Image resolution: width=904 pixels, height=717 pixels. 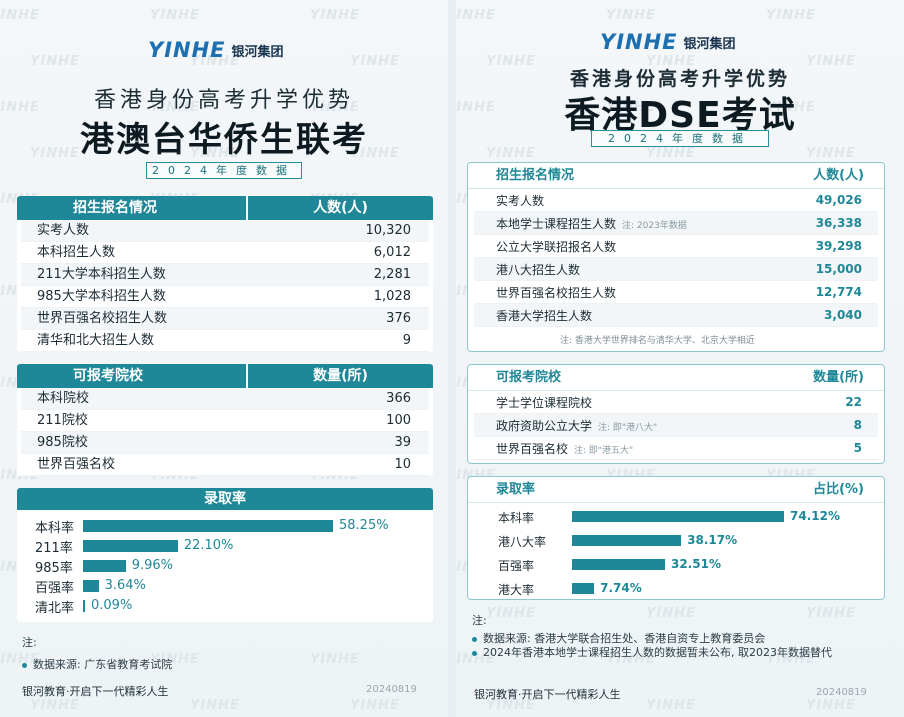 What do you see at coordinates (838, 246) in the screenshot?
I see `row-value: 39,298` at bounding box center [838, 246].